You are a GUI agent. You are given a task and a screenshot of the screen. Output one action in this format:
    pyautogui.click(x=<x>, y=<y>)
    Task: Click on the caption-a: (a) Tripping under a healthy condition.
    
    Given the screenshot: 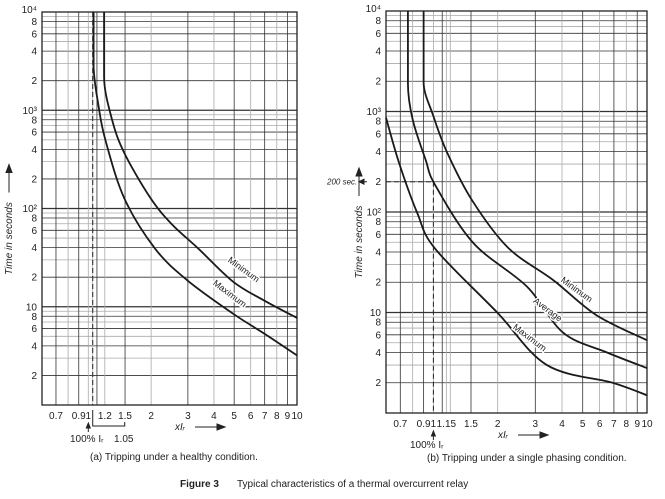 What is the action you would take?
    pyautogui.click(x=174, y=457)
    